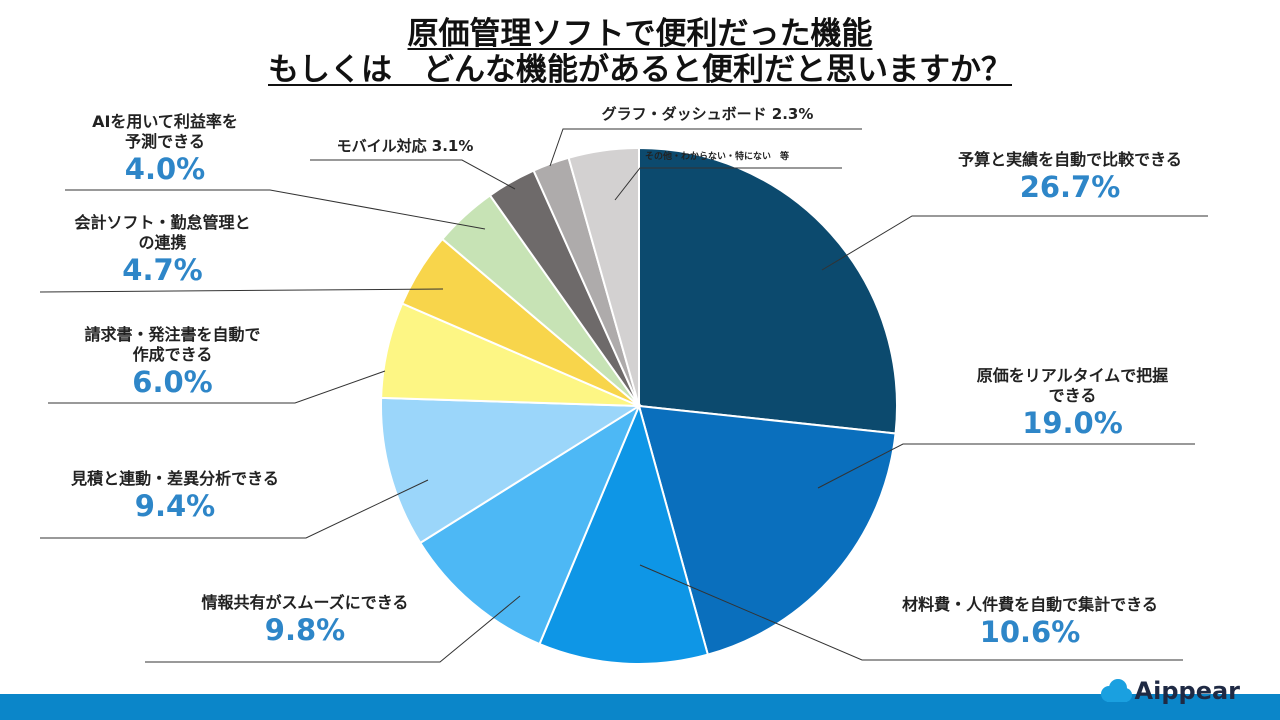 Image resolution: width=1280 pixels, height=720 pixels. Describe the element at coordinates (705, 147) in the screenshot. I see `leader-line-s9` at that location.